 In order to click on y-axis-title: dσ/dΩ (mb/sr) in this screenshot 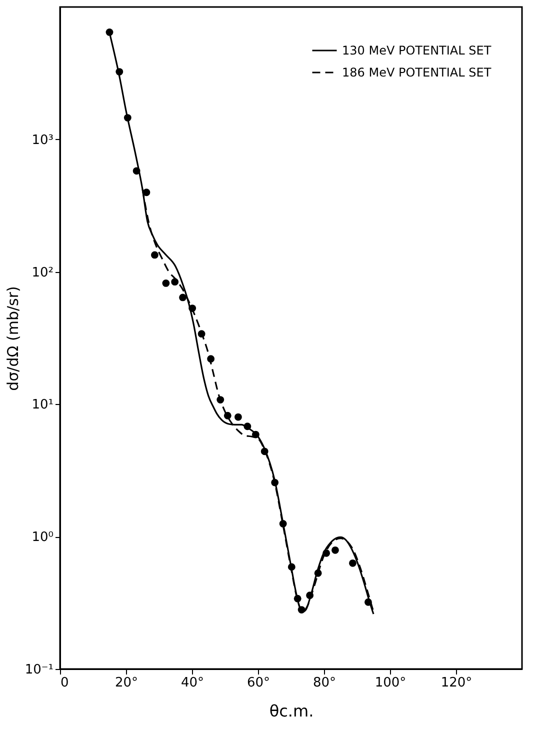, I will do `click(13, 338)`.